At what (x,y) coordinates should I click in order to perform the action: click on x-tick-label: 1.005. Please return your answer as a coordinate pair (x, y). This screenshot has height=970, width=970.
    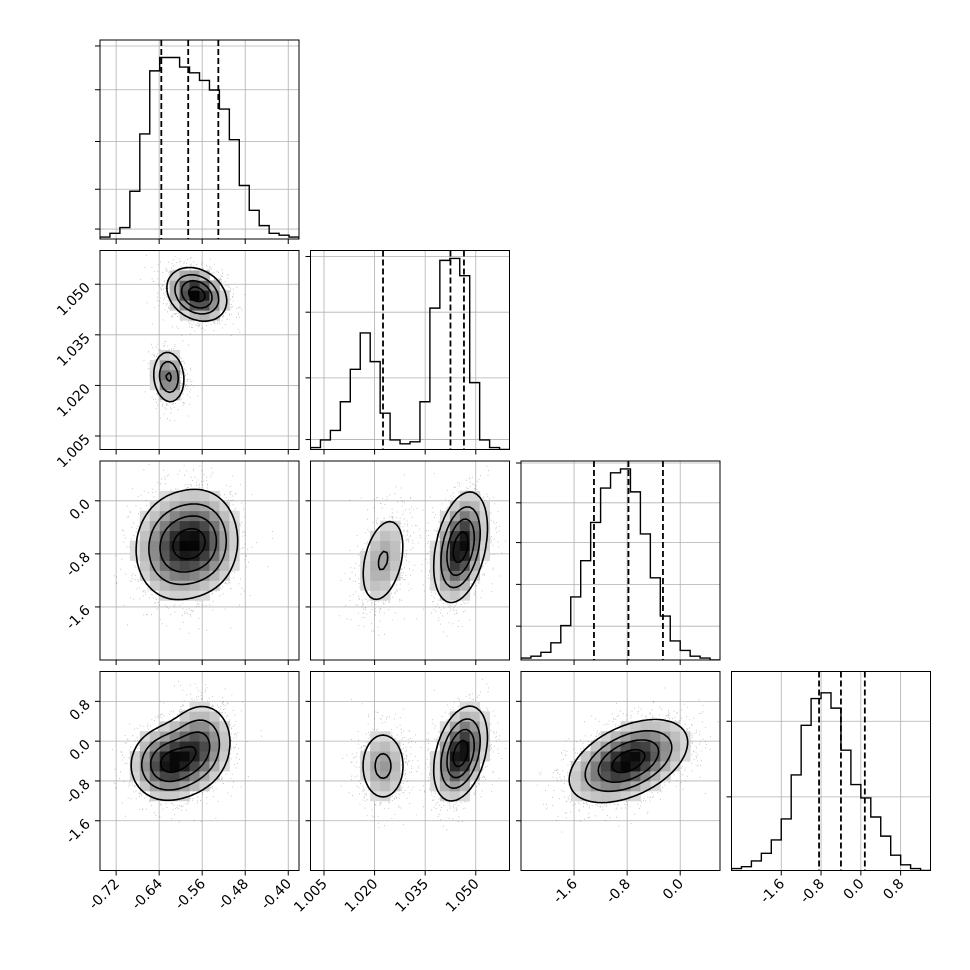
    Looking at the image, I should click on (311, 896).